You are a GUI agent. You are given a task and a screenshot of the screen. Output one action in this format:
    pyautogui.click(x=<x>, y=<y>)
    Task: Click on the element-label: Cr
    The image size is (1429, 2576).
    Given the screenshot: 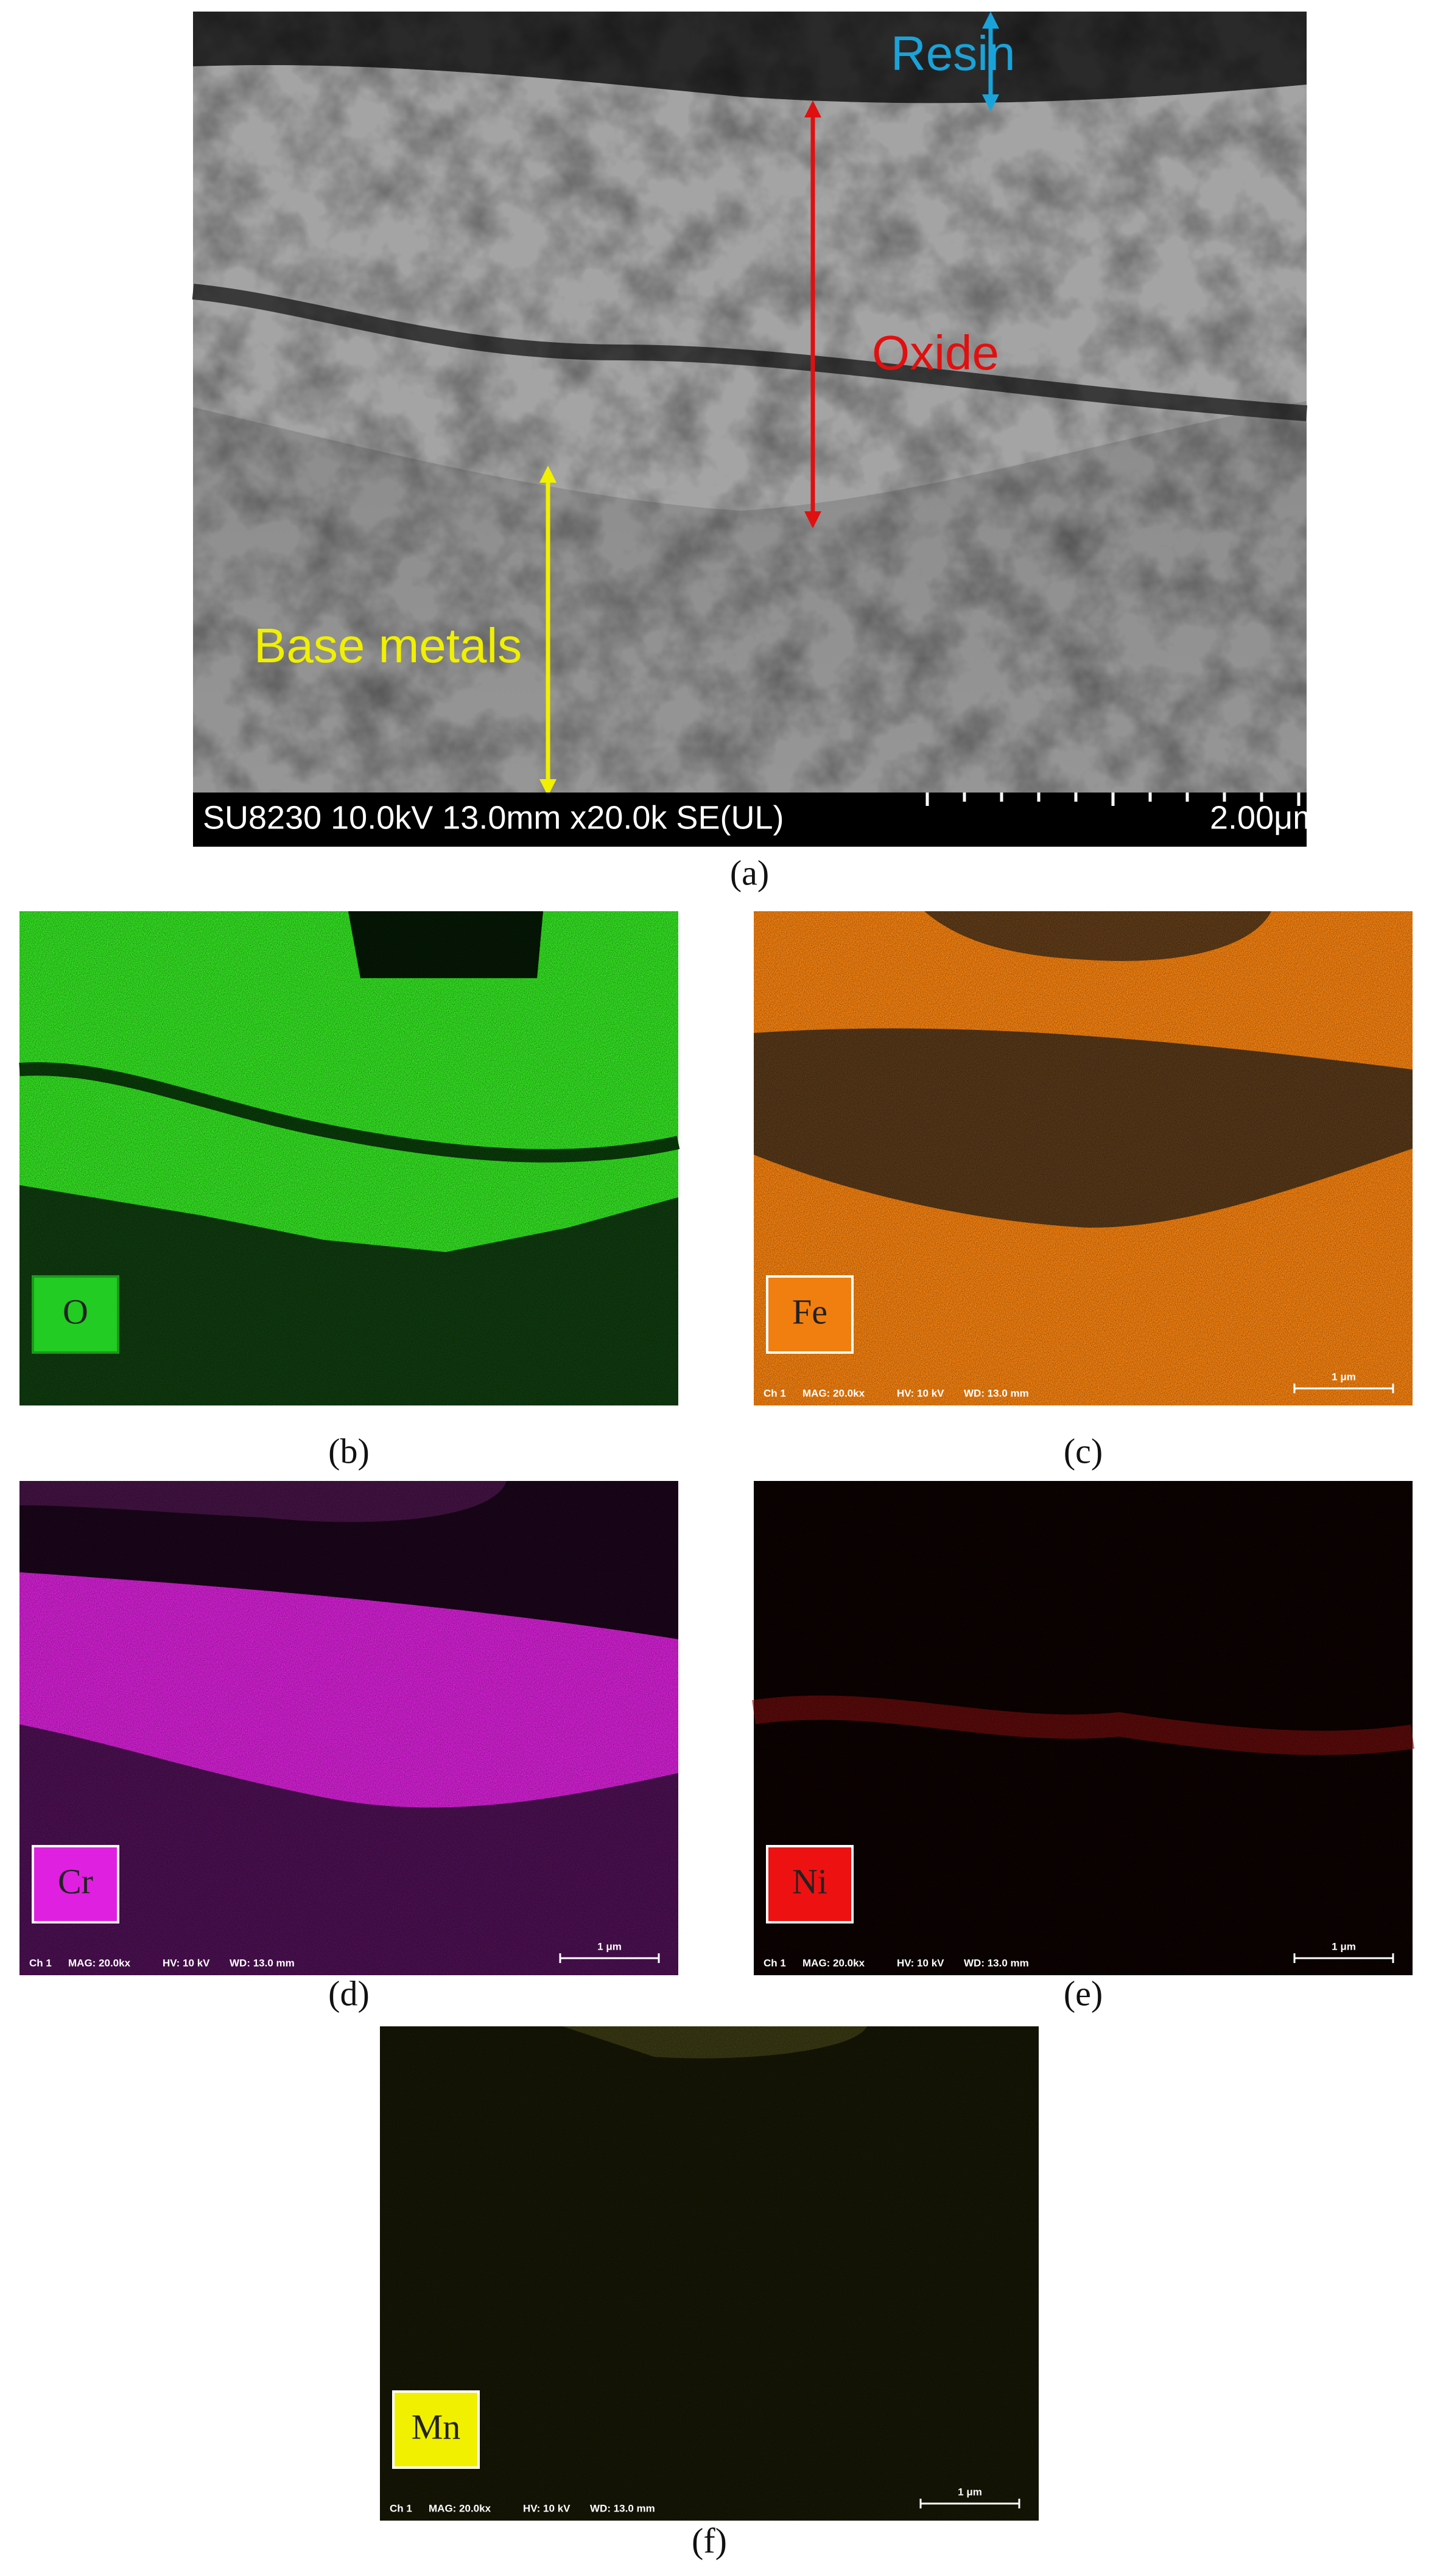 What is the action you would take?
    pyautogui.click(x=75, y=1881)
    